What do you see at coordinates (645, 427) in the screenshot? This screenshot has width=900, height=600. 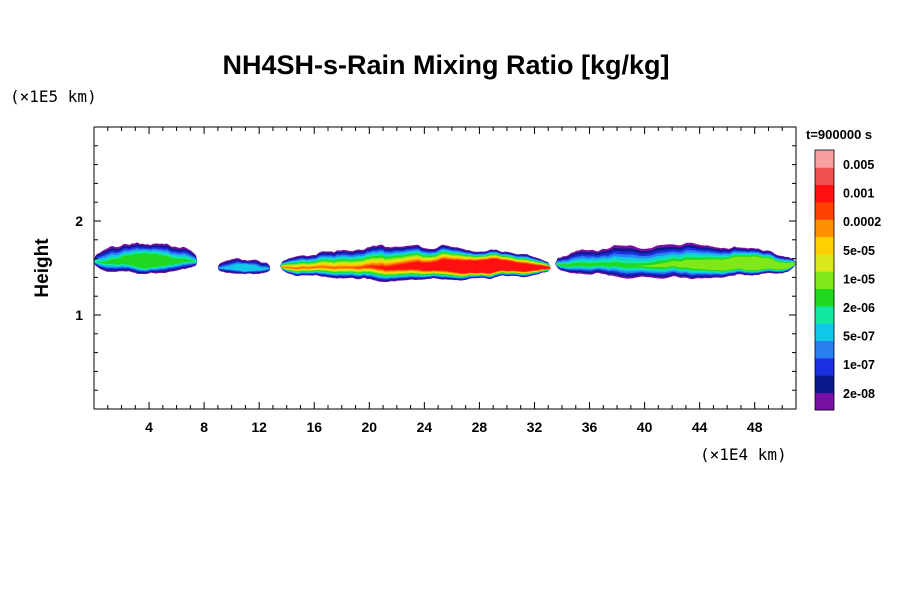 I see `x-tick-label: 40` at bounding box center [645, 427].